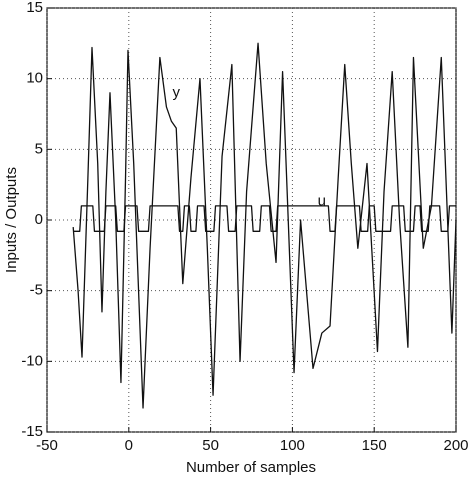 This screenshot has height=481, width=474. Describe the element at coordinates (39, 219) in the screenshot. I see `y-tick-label: 0` at that location.